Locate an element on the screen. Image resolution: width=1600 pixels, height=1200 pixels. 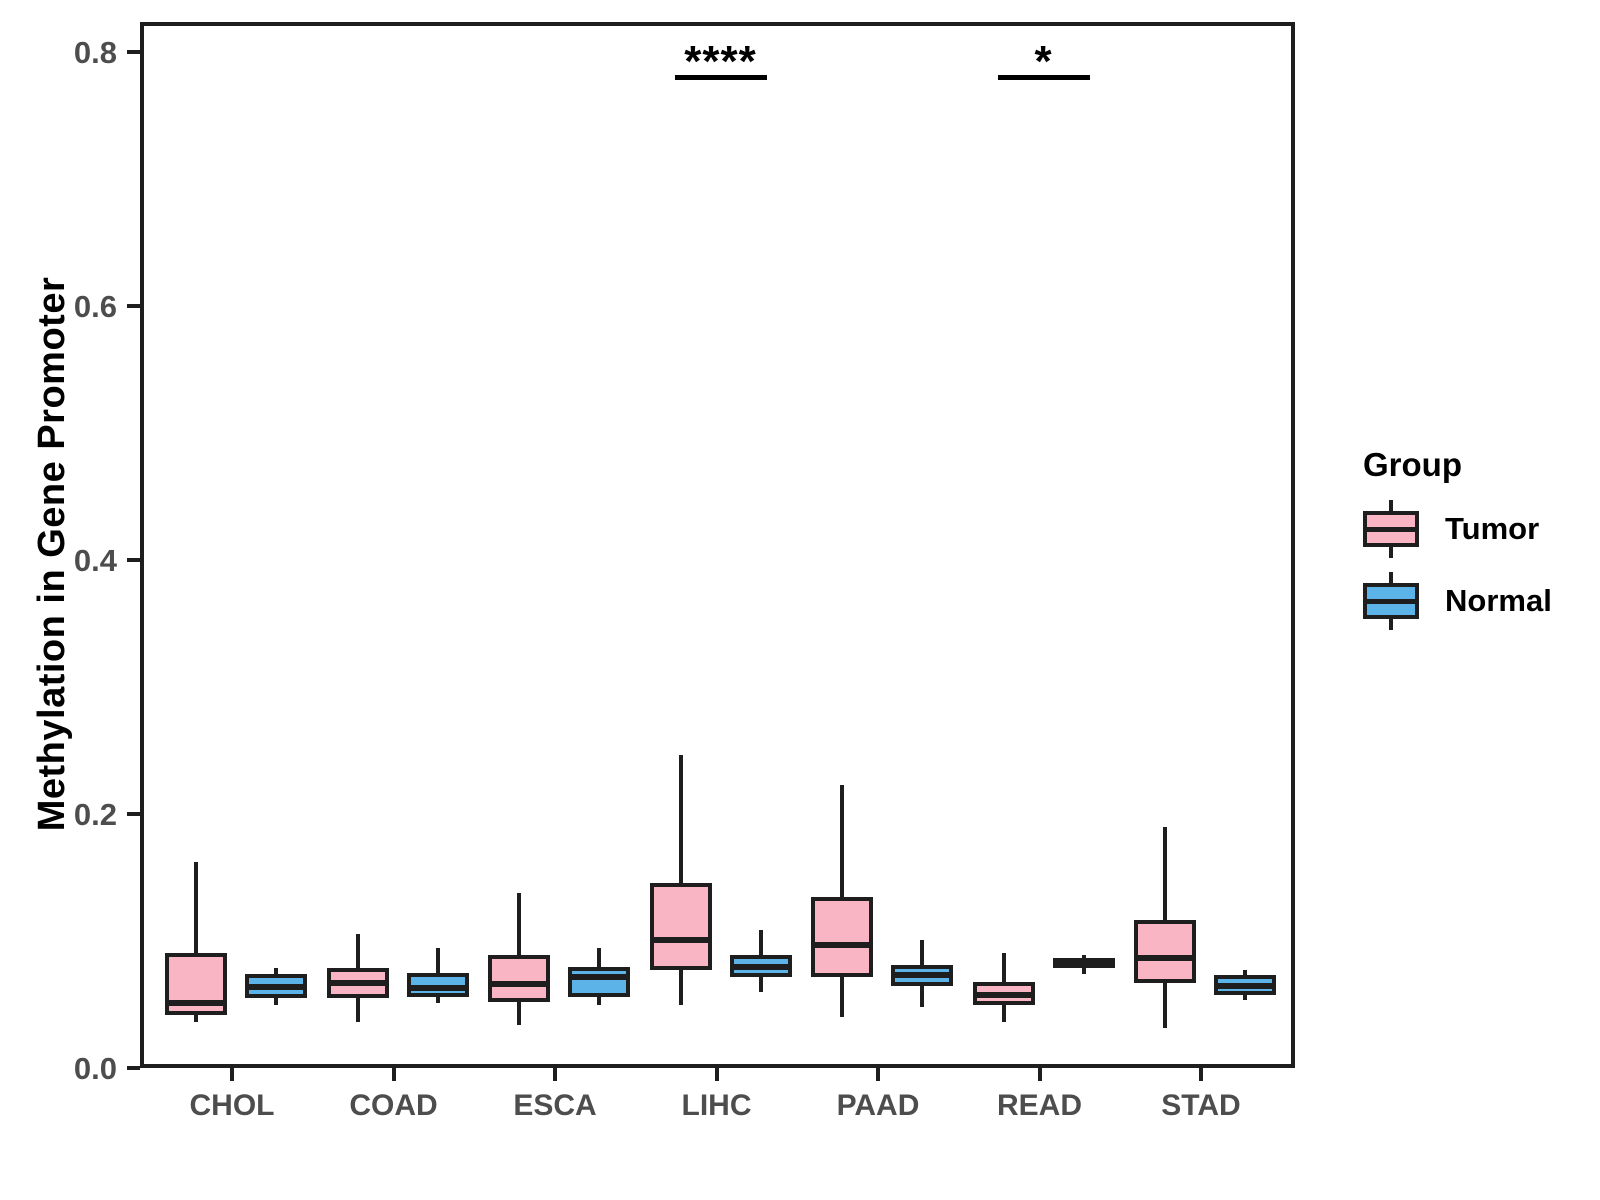
box-lihc-tumor is located at coordinates (680, 926).